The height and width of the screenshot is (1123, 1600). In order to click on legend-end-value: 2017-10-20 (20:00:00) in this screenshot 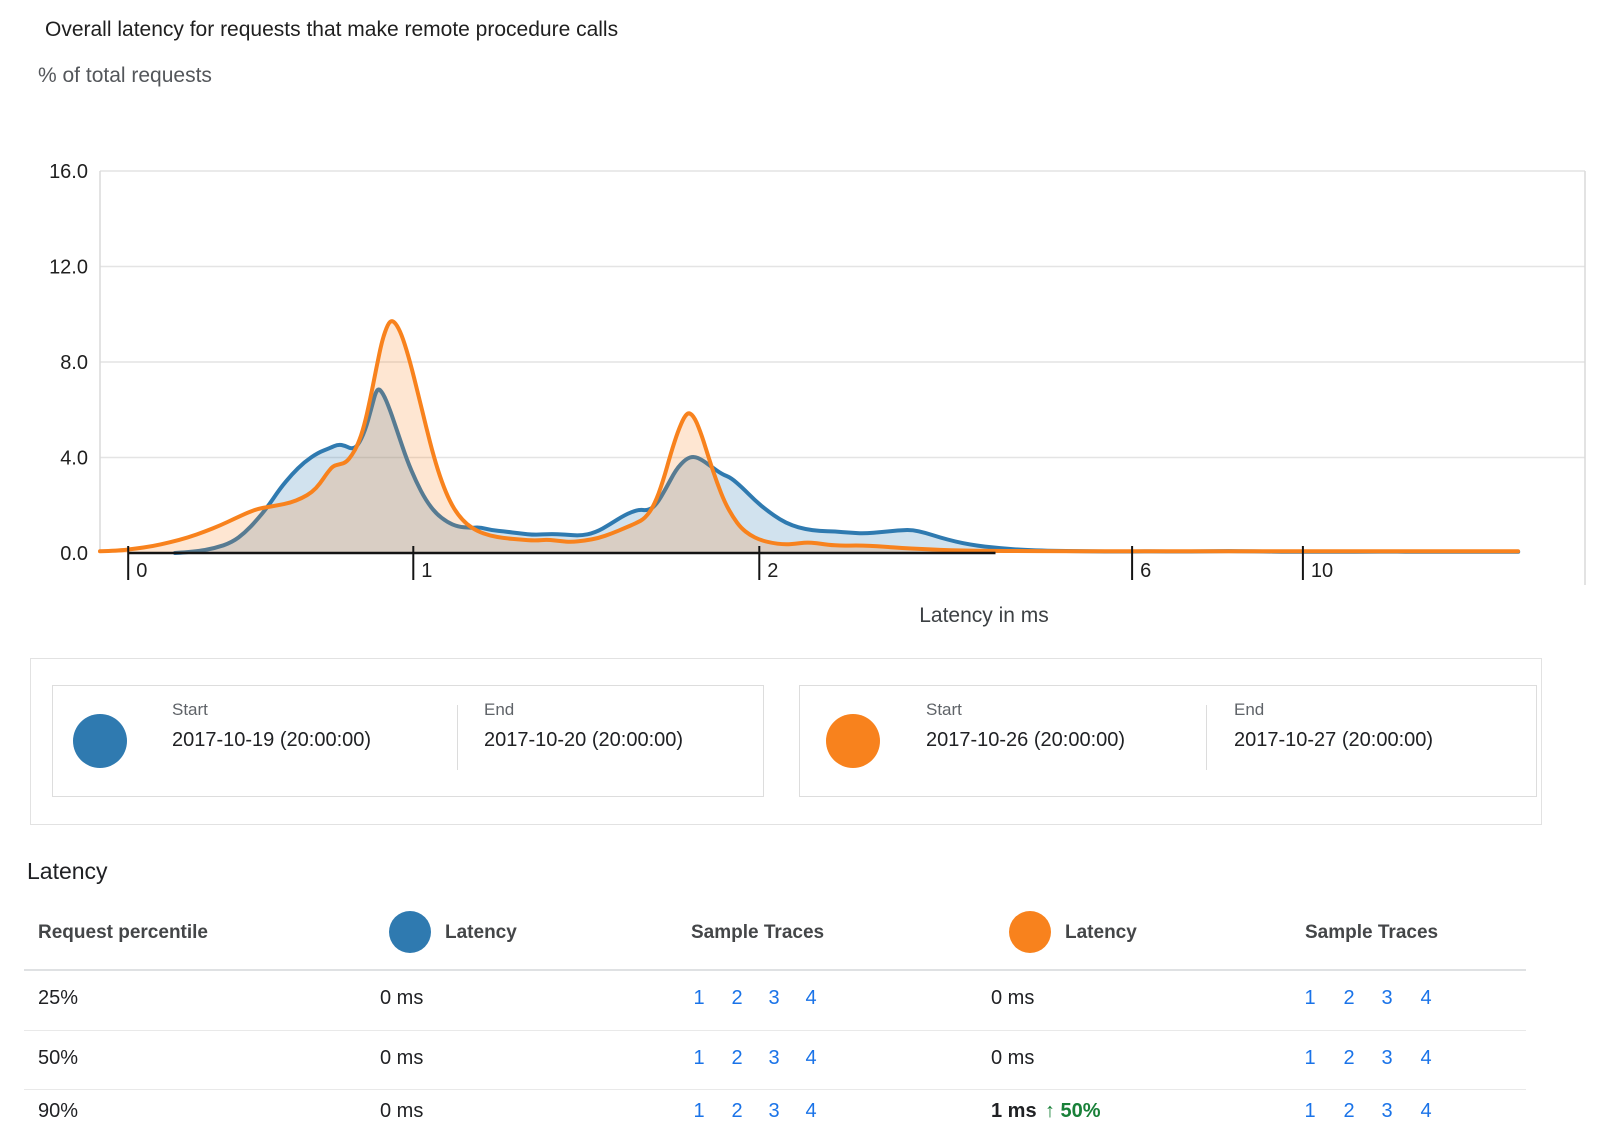, I will do `click(584, 740)`.